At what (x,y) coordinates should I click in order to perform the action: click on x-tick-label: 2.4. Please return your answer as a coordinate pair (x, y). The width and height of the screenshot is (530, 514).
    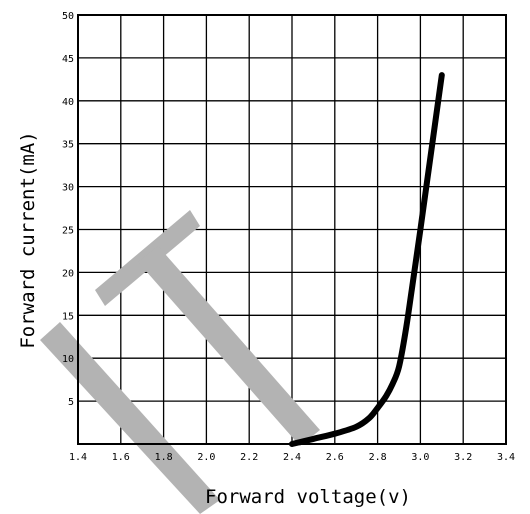
    Looking at the image, I should click on (292, 457).